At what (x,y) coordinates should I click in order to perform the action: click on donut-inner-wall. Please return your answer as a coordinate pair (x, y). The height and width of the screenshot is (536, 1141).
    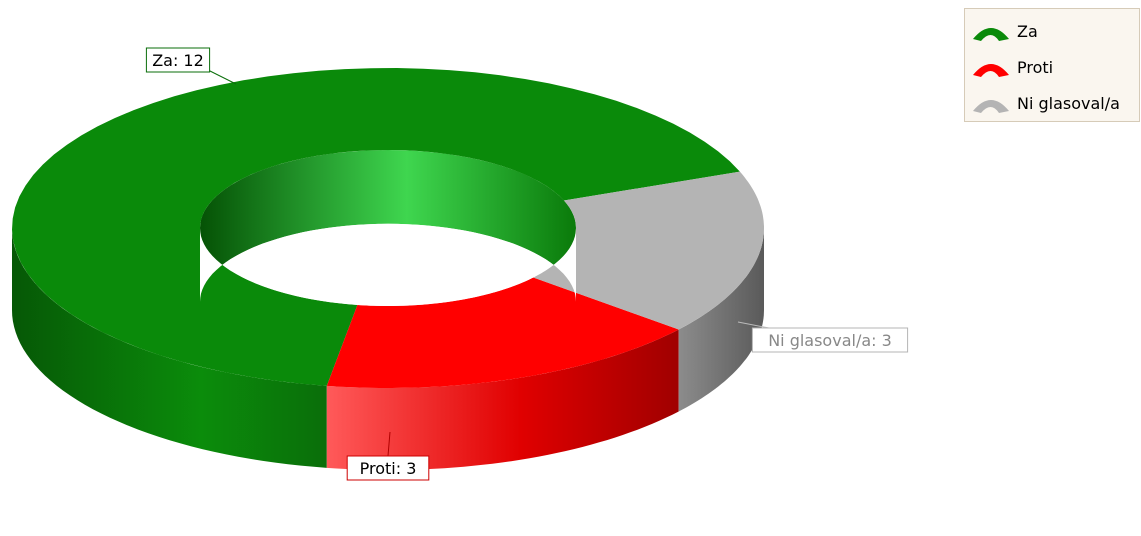
    Looking at the image, I should click on (388, 226).